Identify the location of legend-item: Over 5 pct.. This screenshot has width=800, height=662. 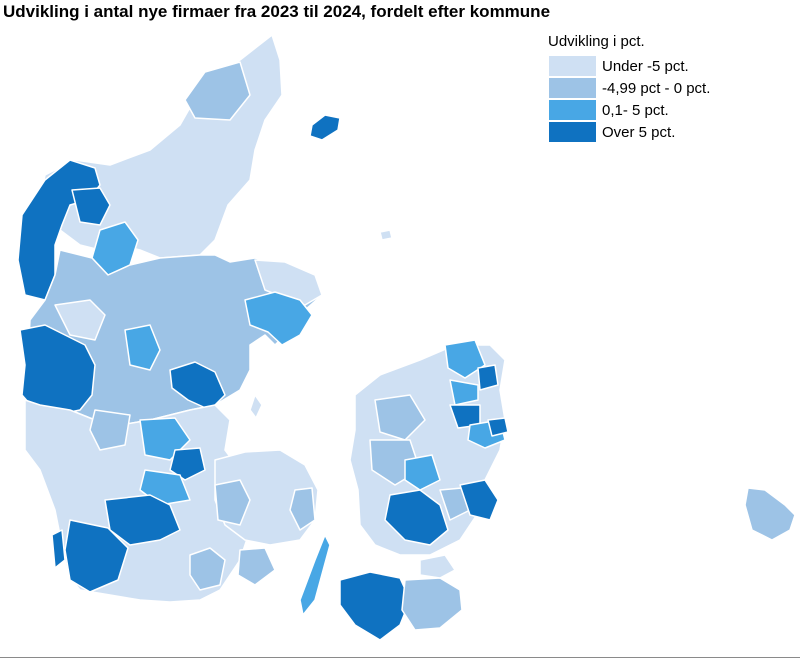
(629, 132).